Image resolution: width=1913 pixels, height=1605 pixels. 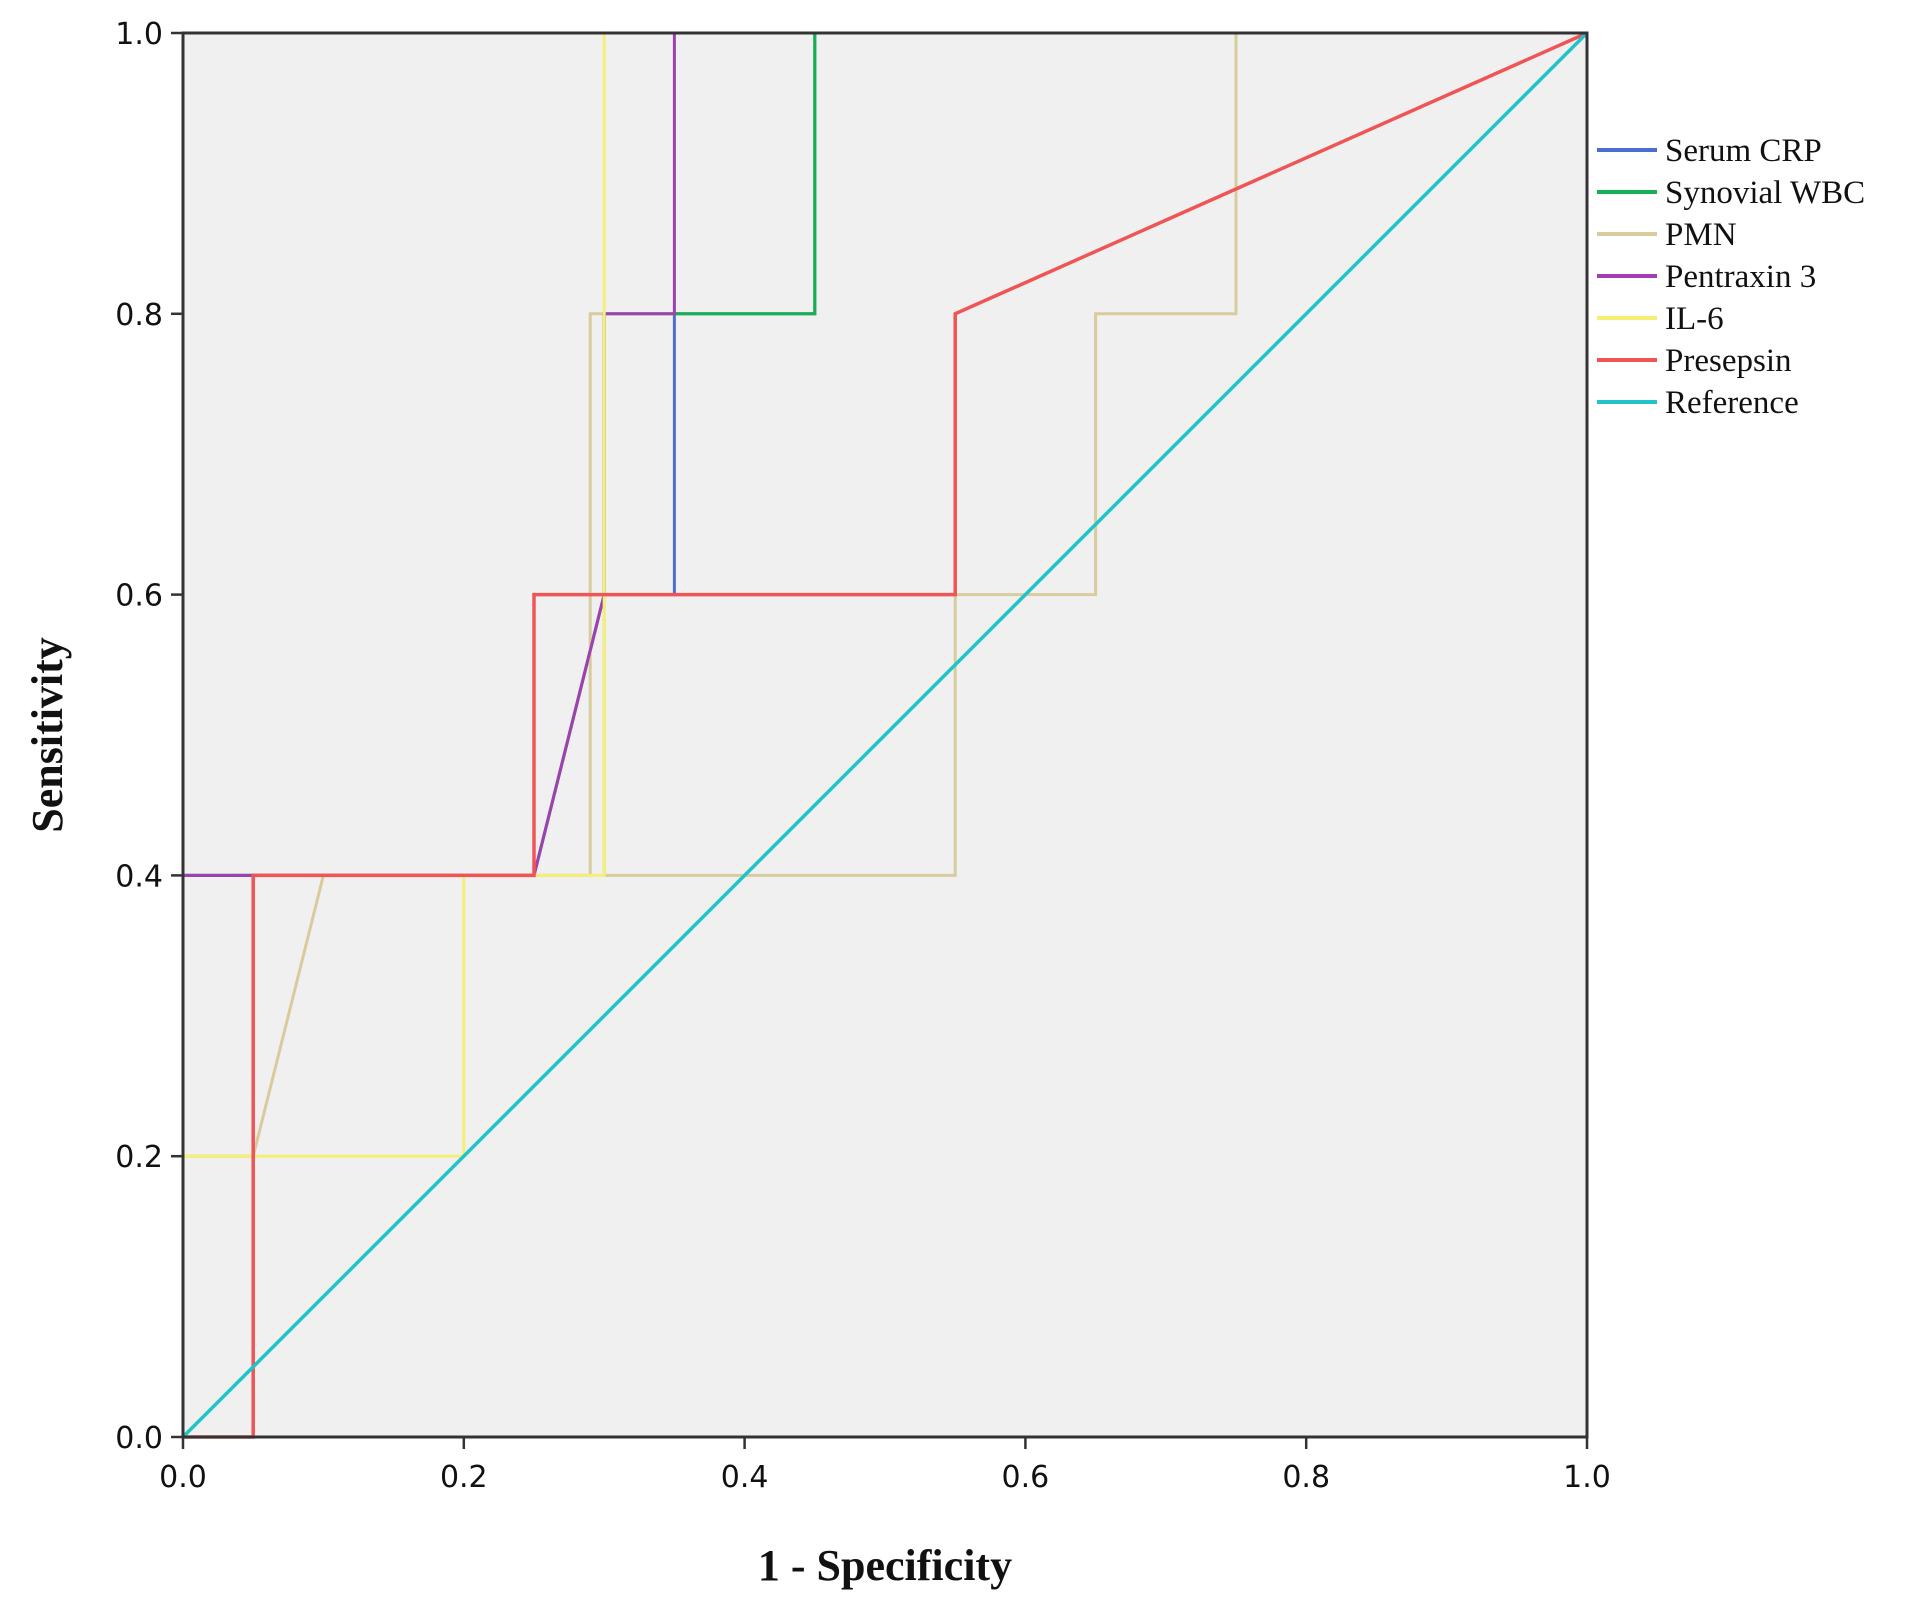 What do you see at coordinates (1743, 151) in the screenshot?
I see `legend-label: Serum CRP` at bounding box center [1743, 151].